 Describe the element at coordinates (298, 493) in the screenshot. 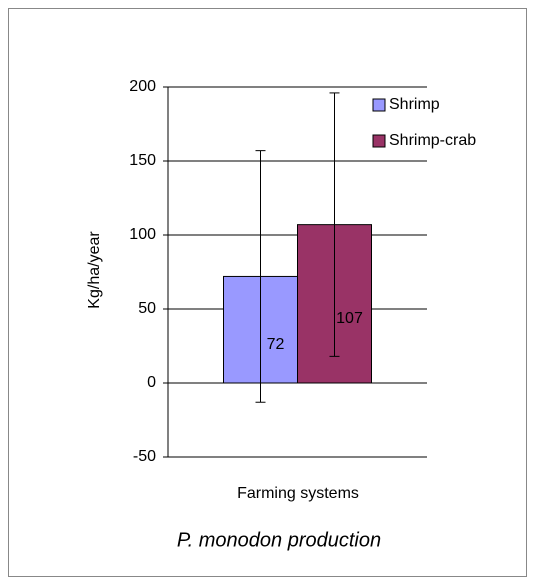

I see `x-axis-label: Farming systems` at that location.